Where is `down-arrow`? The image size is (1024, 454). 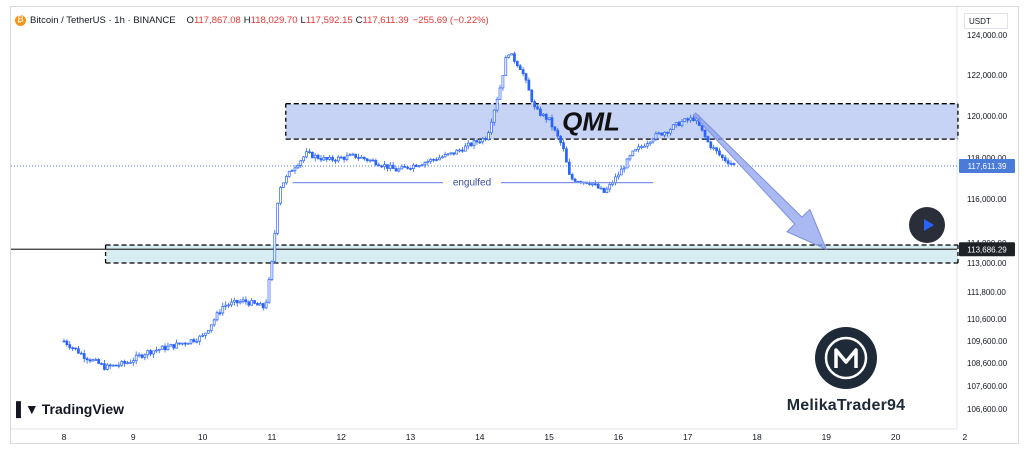
down-arrow is located at coordinates (760, 181).